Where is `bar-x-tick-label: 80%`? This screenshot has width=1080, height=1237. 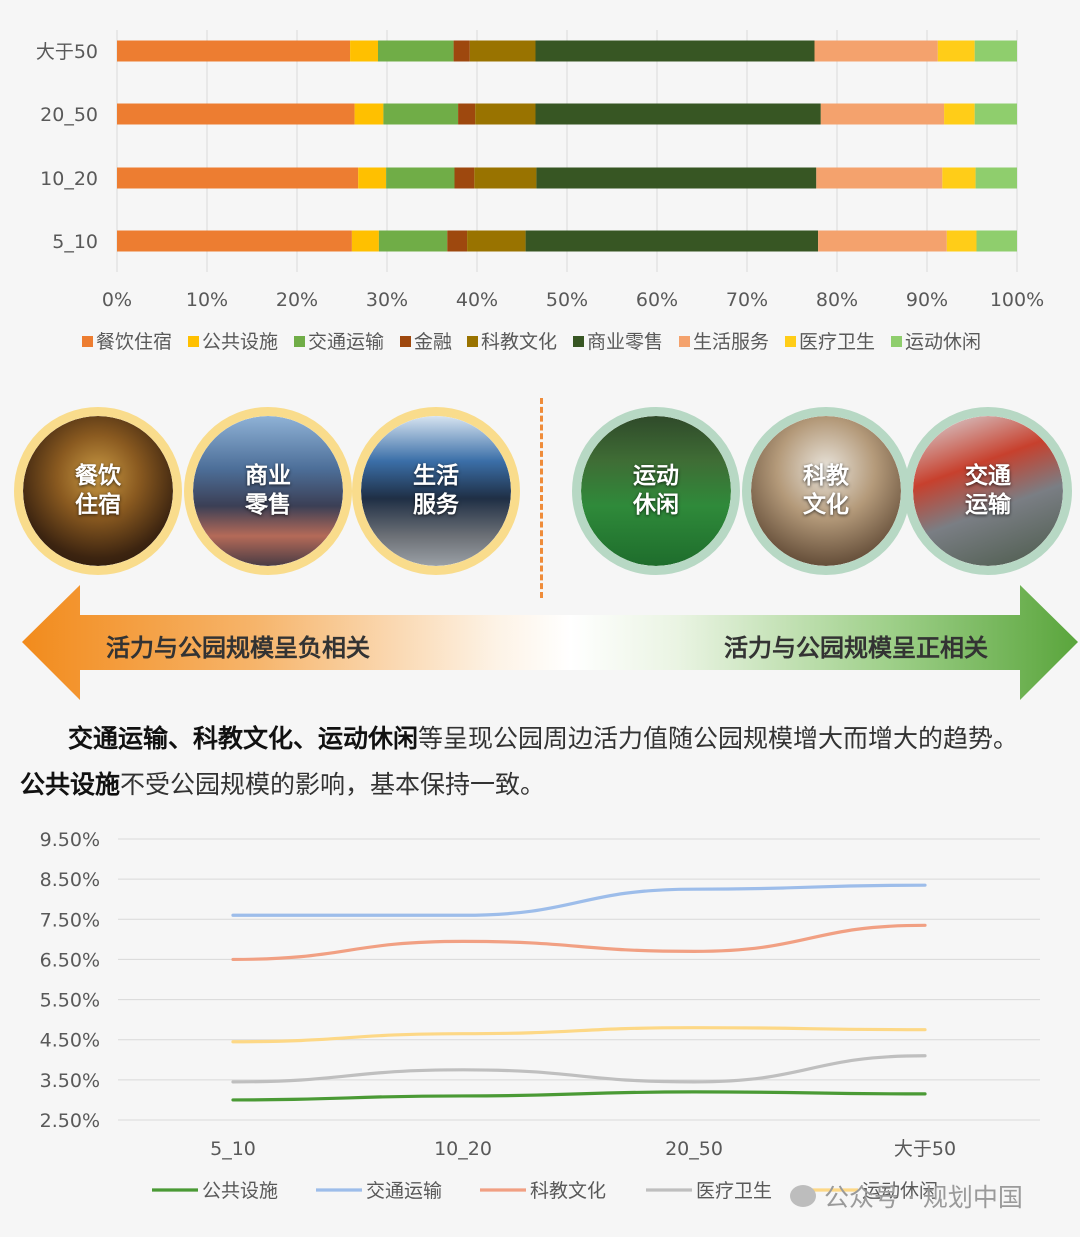 bar-x-tick-label: 80% is located at coordinates (837, 300).